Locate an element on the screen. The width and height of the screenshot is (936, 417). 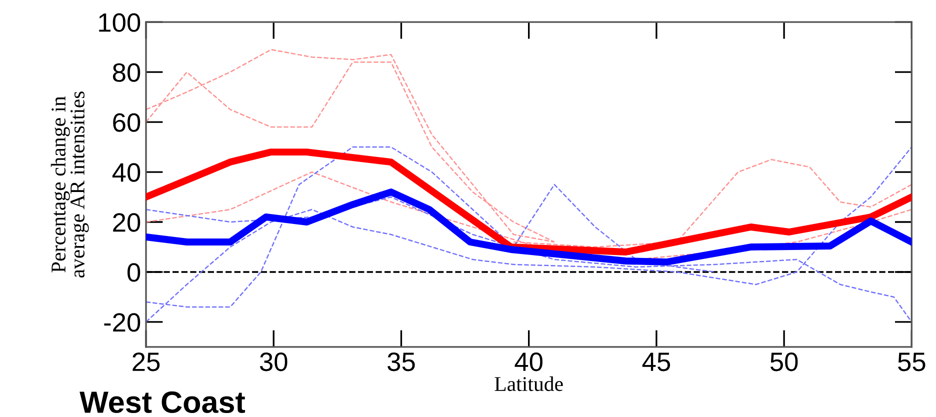
y-tick-label: 100 is located at coordinates (119, 22).